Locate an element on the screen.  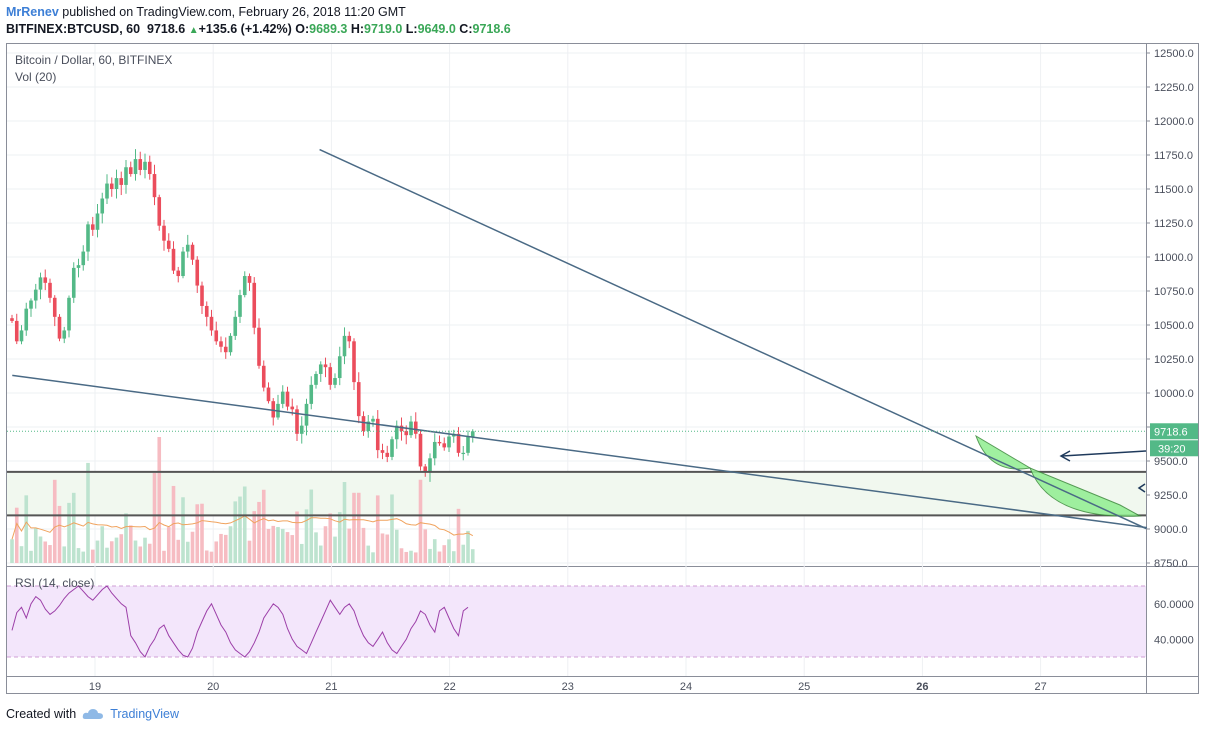
projection-curve is located at coordinates (1003, 452).